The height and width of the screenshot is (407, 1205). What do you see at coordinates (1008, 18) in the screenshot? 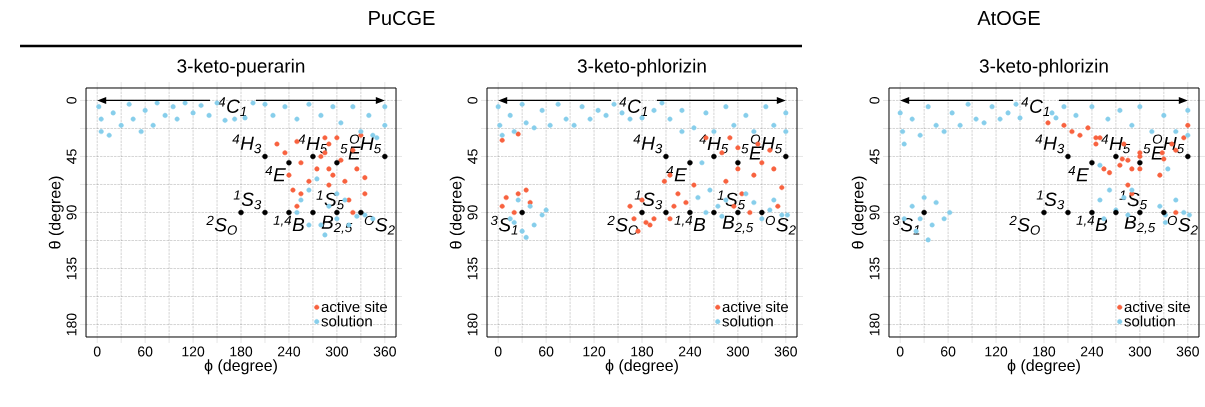
I see `text: AtOGE` at bounding box center [1008, 18].